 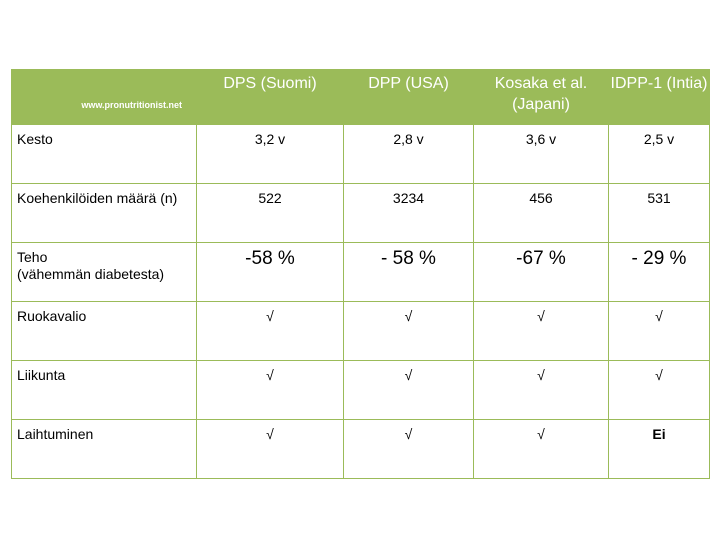 I want to click on row-label-text: Teho, so click(x=32, y=257).